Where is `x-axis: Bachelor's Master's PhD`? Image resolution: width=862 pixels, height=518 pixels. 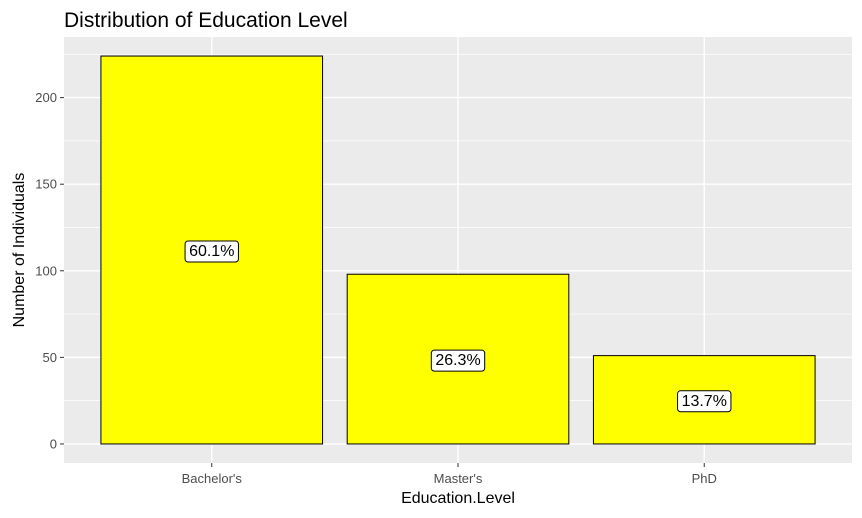 x-axis: Bachelor's Master's PhD is located at coordinates (449, 474).